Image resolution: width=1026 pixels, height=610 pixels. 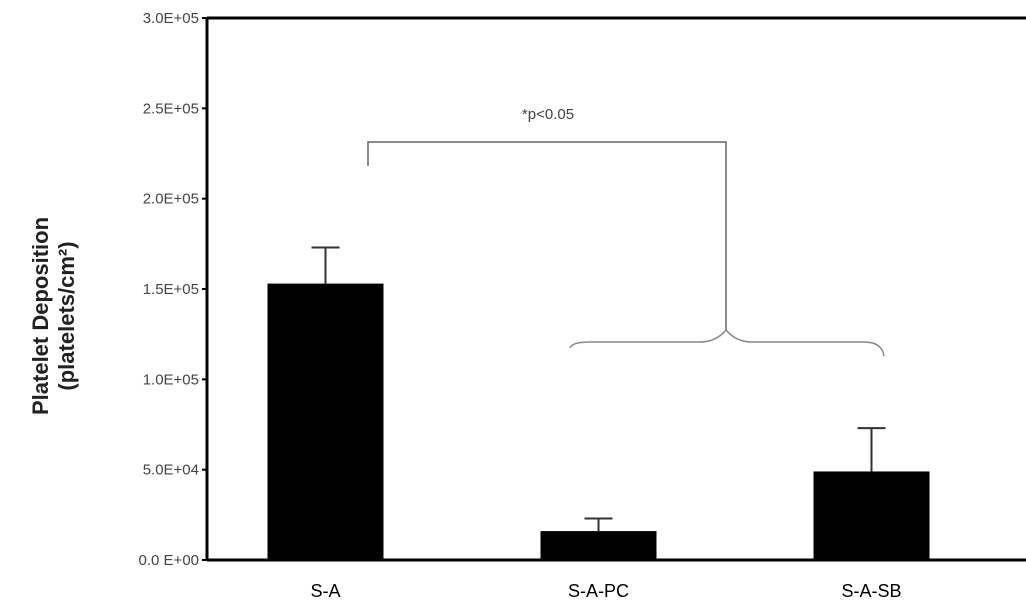 What do you see at coordinates (871, 591) in the screenshot?
I see `x-tick-label: S-A-SB` at bounding box center [871, 591].